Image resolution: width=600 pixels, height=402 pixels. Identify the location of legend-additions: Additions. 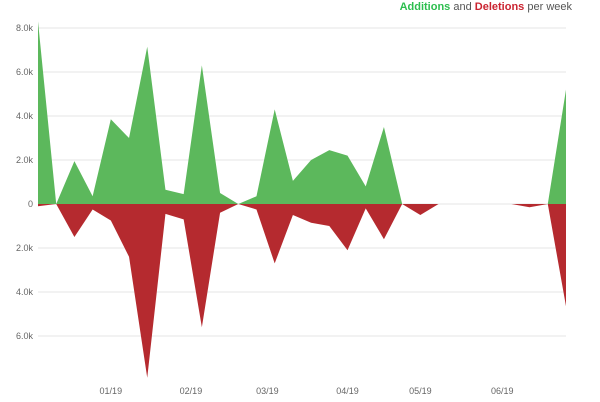
(425, 7).